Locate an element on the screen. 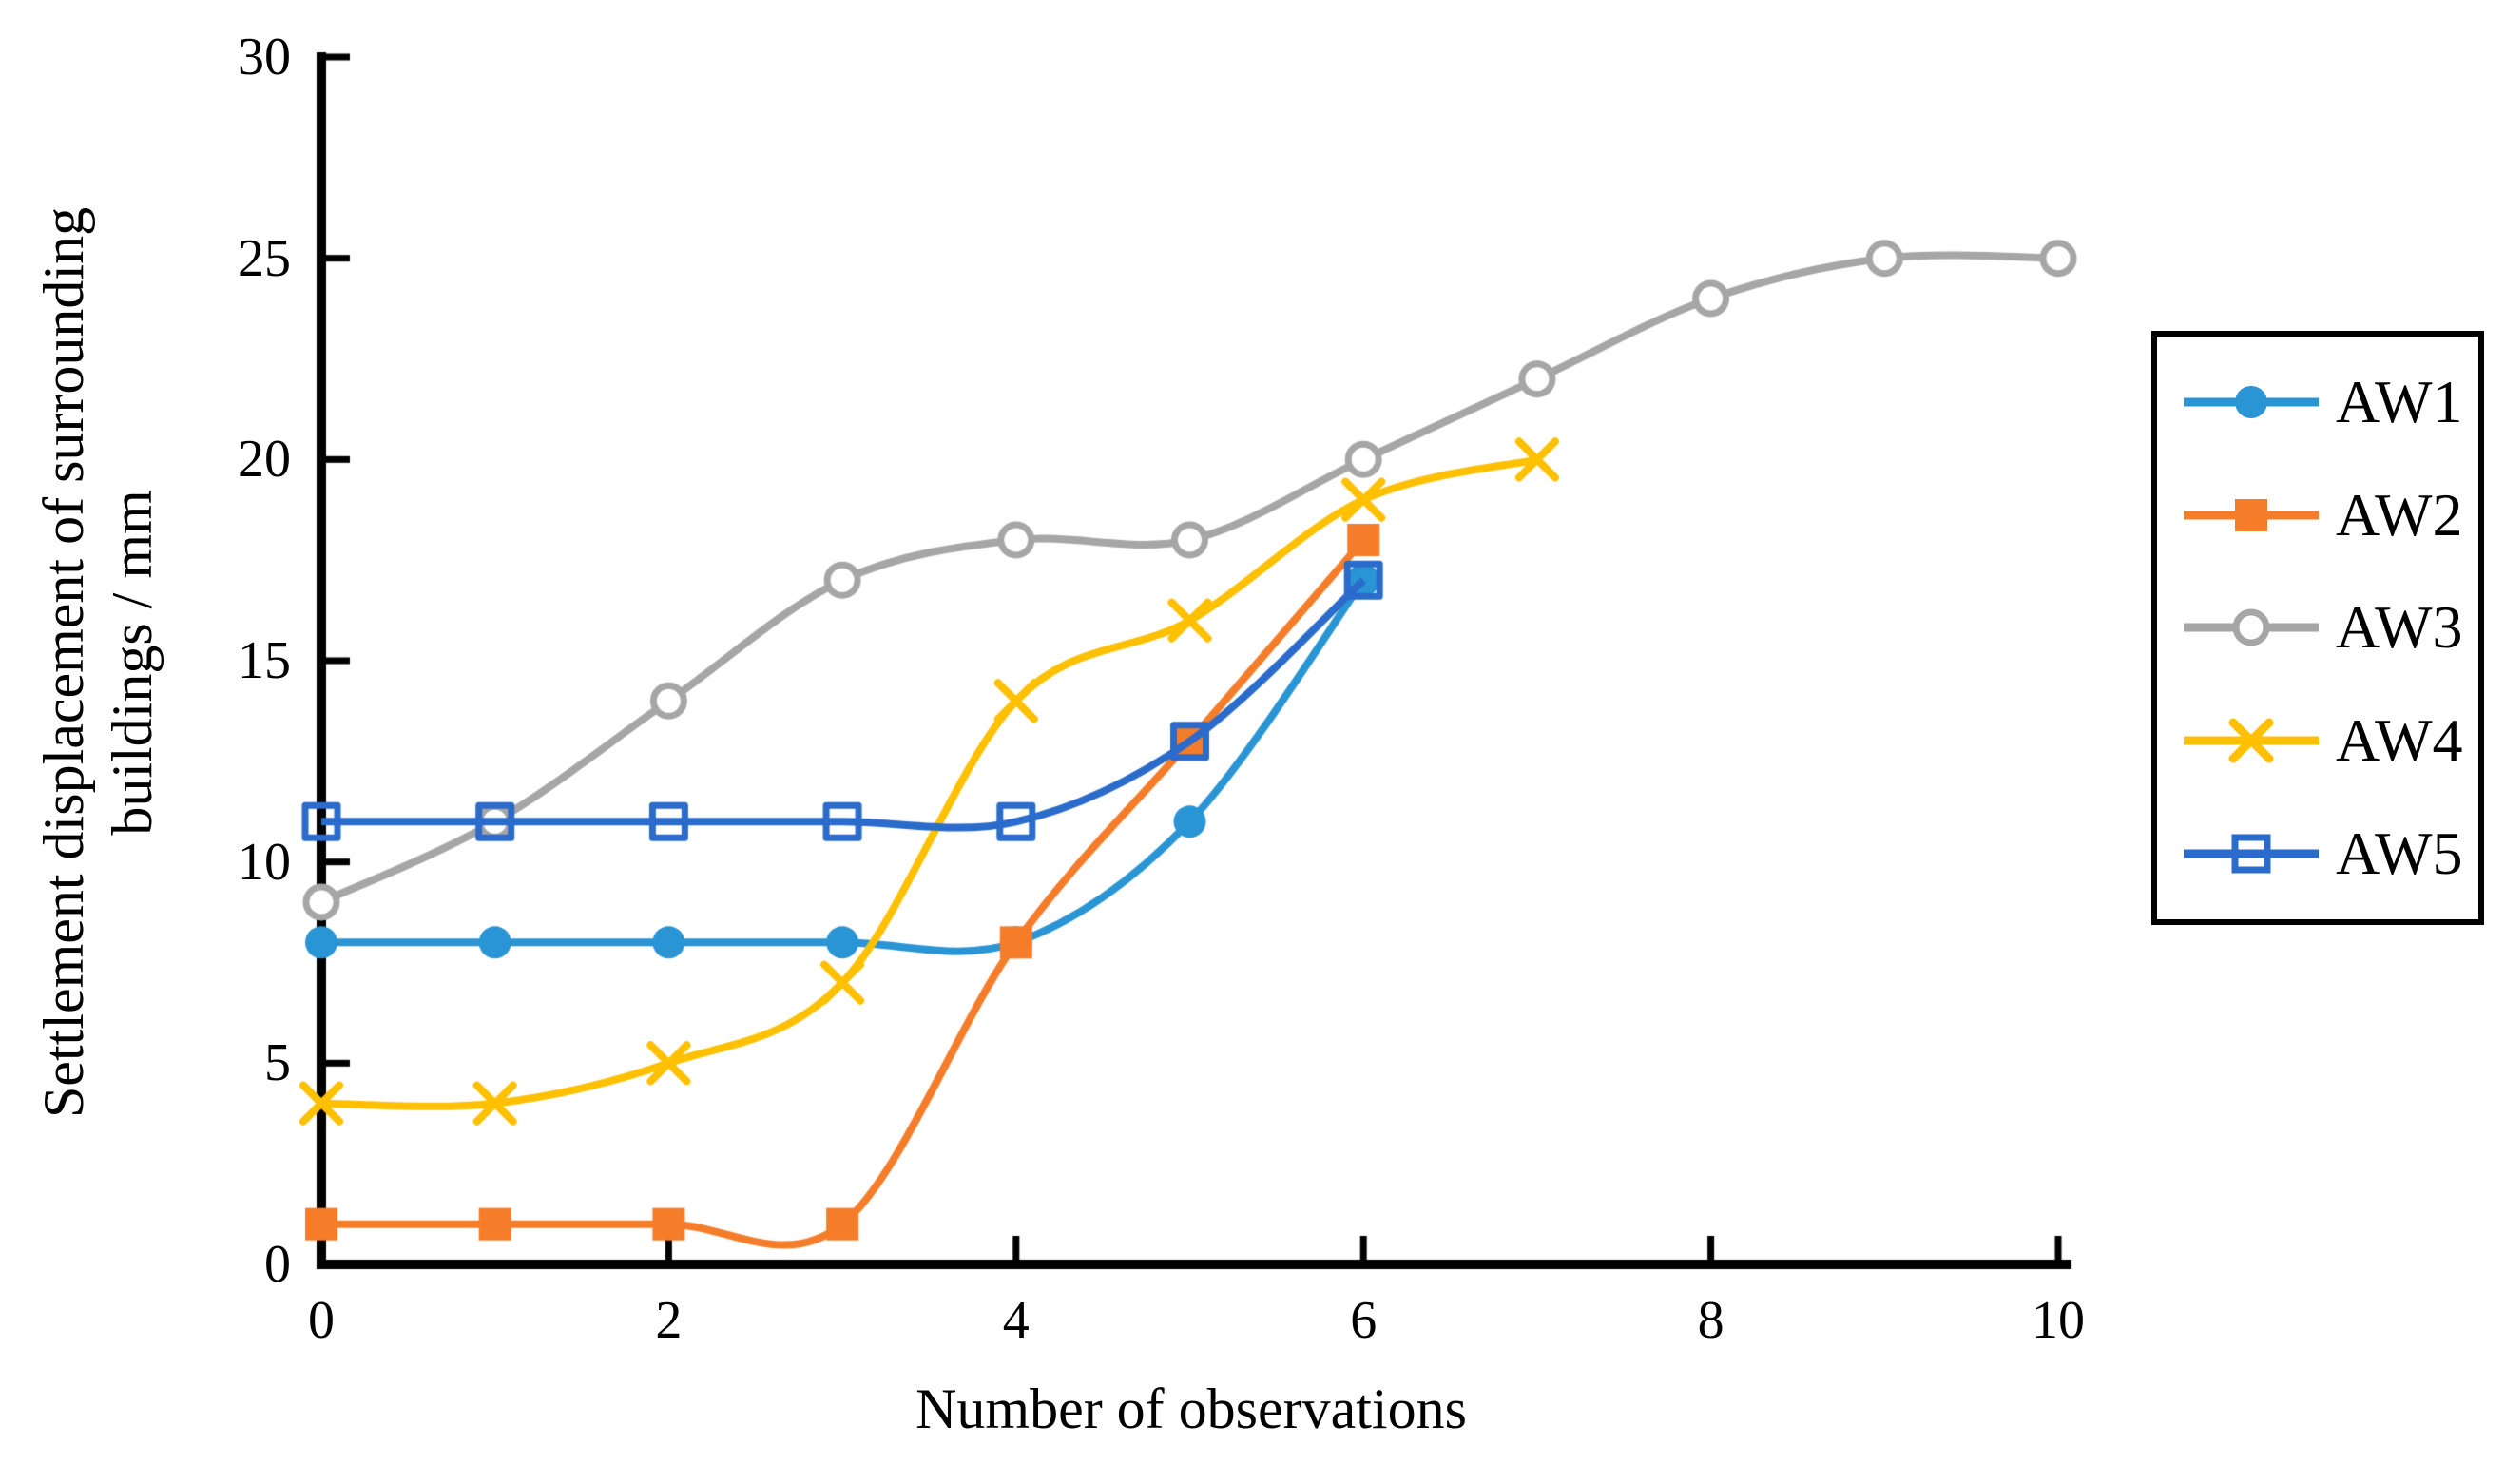 Image resolution: width=2505 pixels, height=1484 pixels. legend-label: AW3 is located at coordinates (2400, 627).